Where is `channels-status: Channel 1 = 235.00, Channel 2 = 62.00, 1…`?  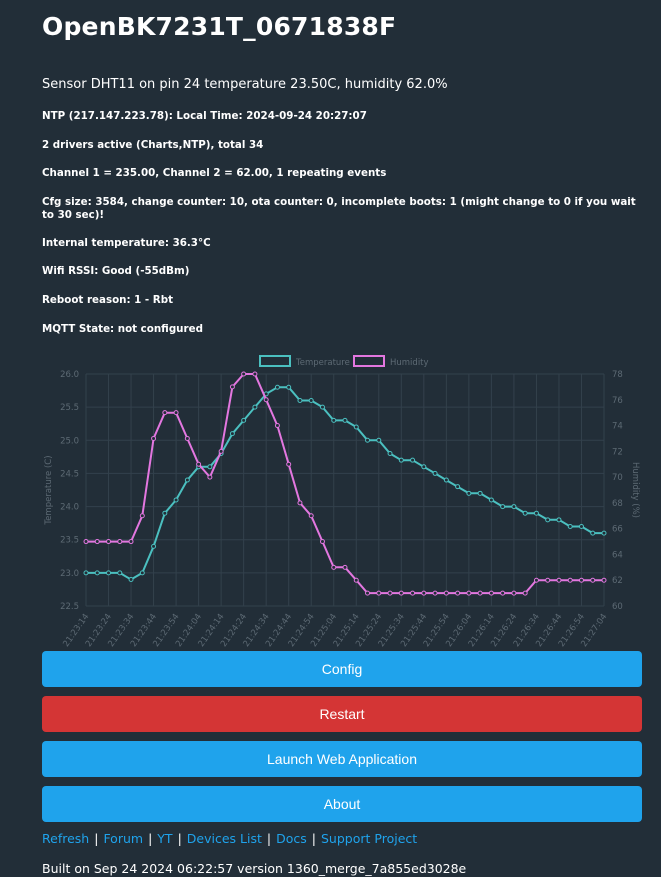
channels-status: Channel 1 = 235.00, Channel 2 = 62.00, 1… is located at coordinates (214, 173).